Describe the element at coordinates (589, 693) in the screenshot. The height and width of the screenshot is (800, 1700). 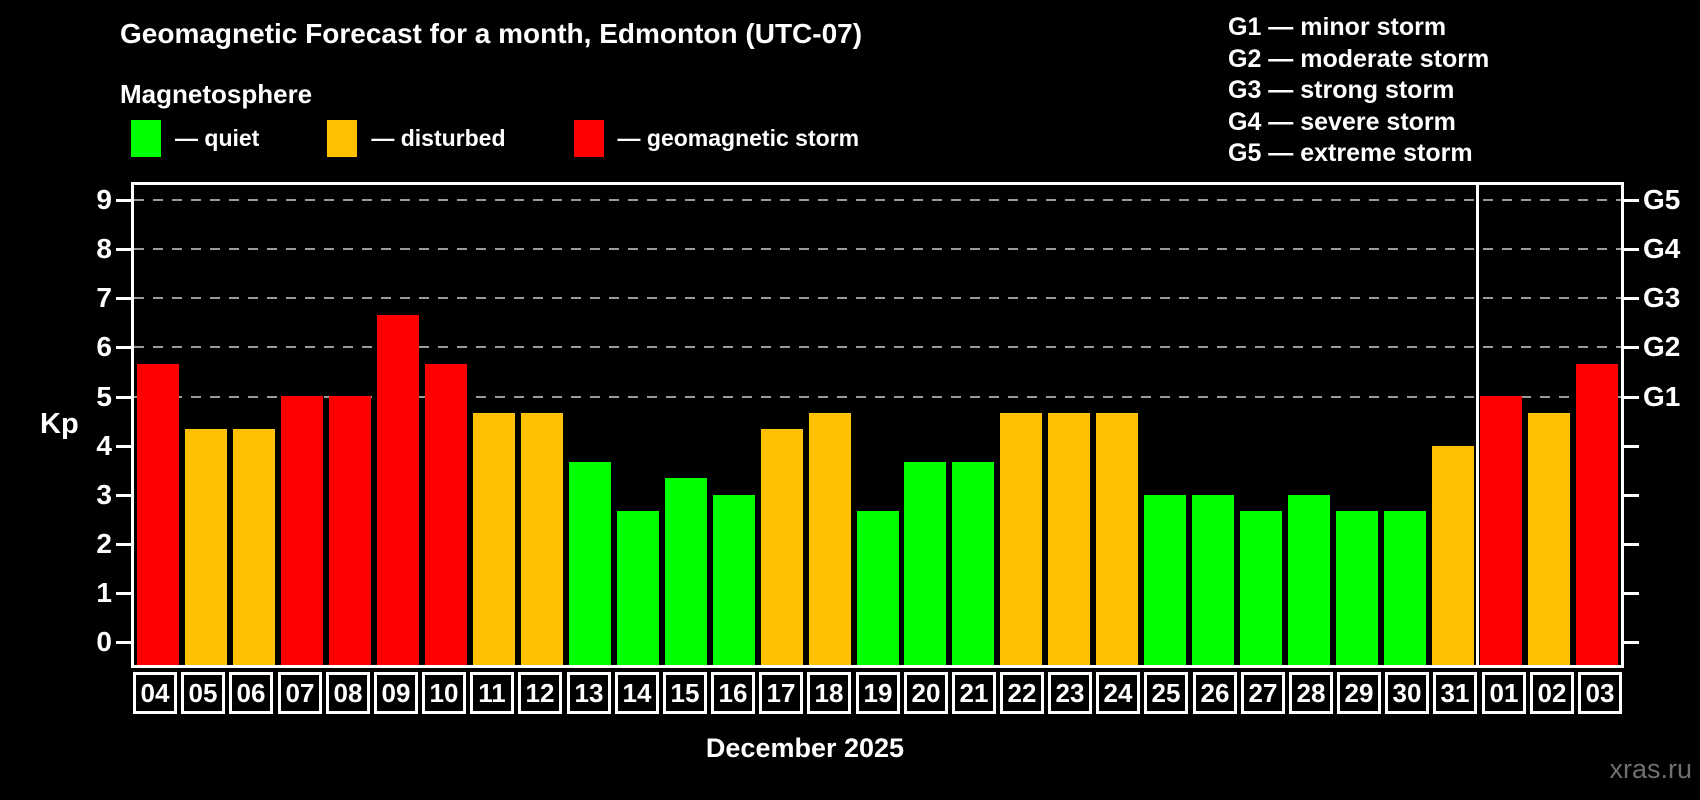
I see `day-label-13: 13` at that location.